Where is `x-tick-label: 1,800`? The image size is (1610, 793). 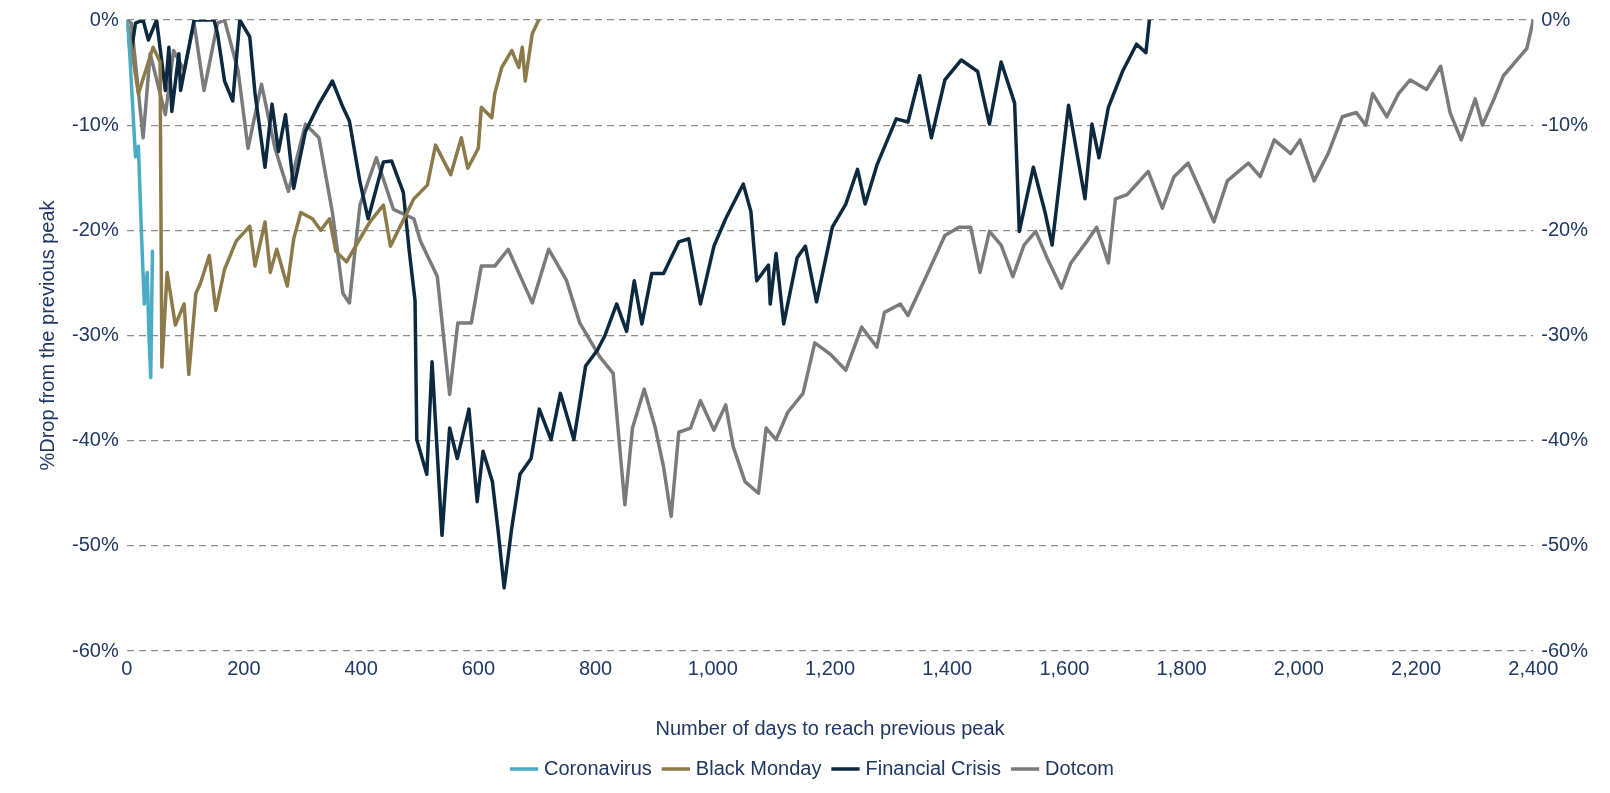
x-tick-label: 1,800 is located at coordinates (1181, 667).